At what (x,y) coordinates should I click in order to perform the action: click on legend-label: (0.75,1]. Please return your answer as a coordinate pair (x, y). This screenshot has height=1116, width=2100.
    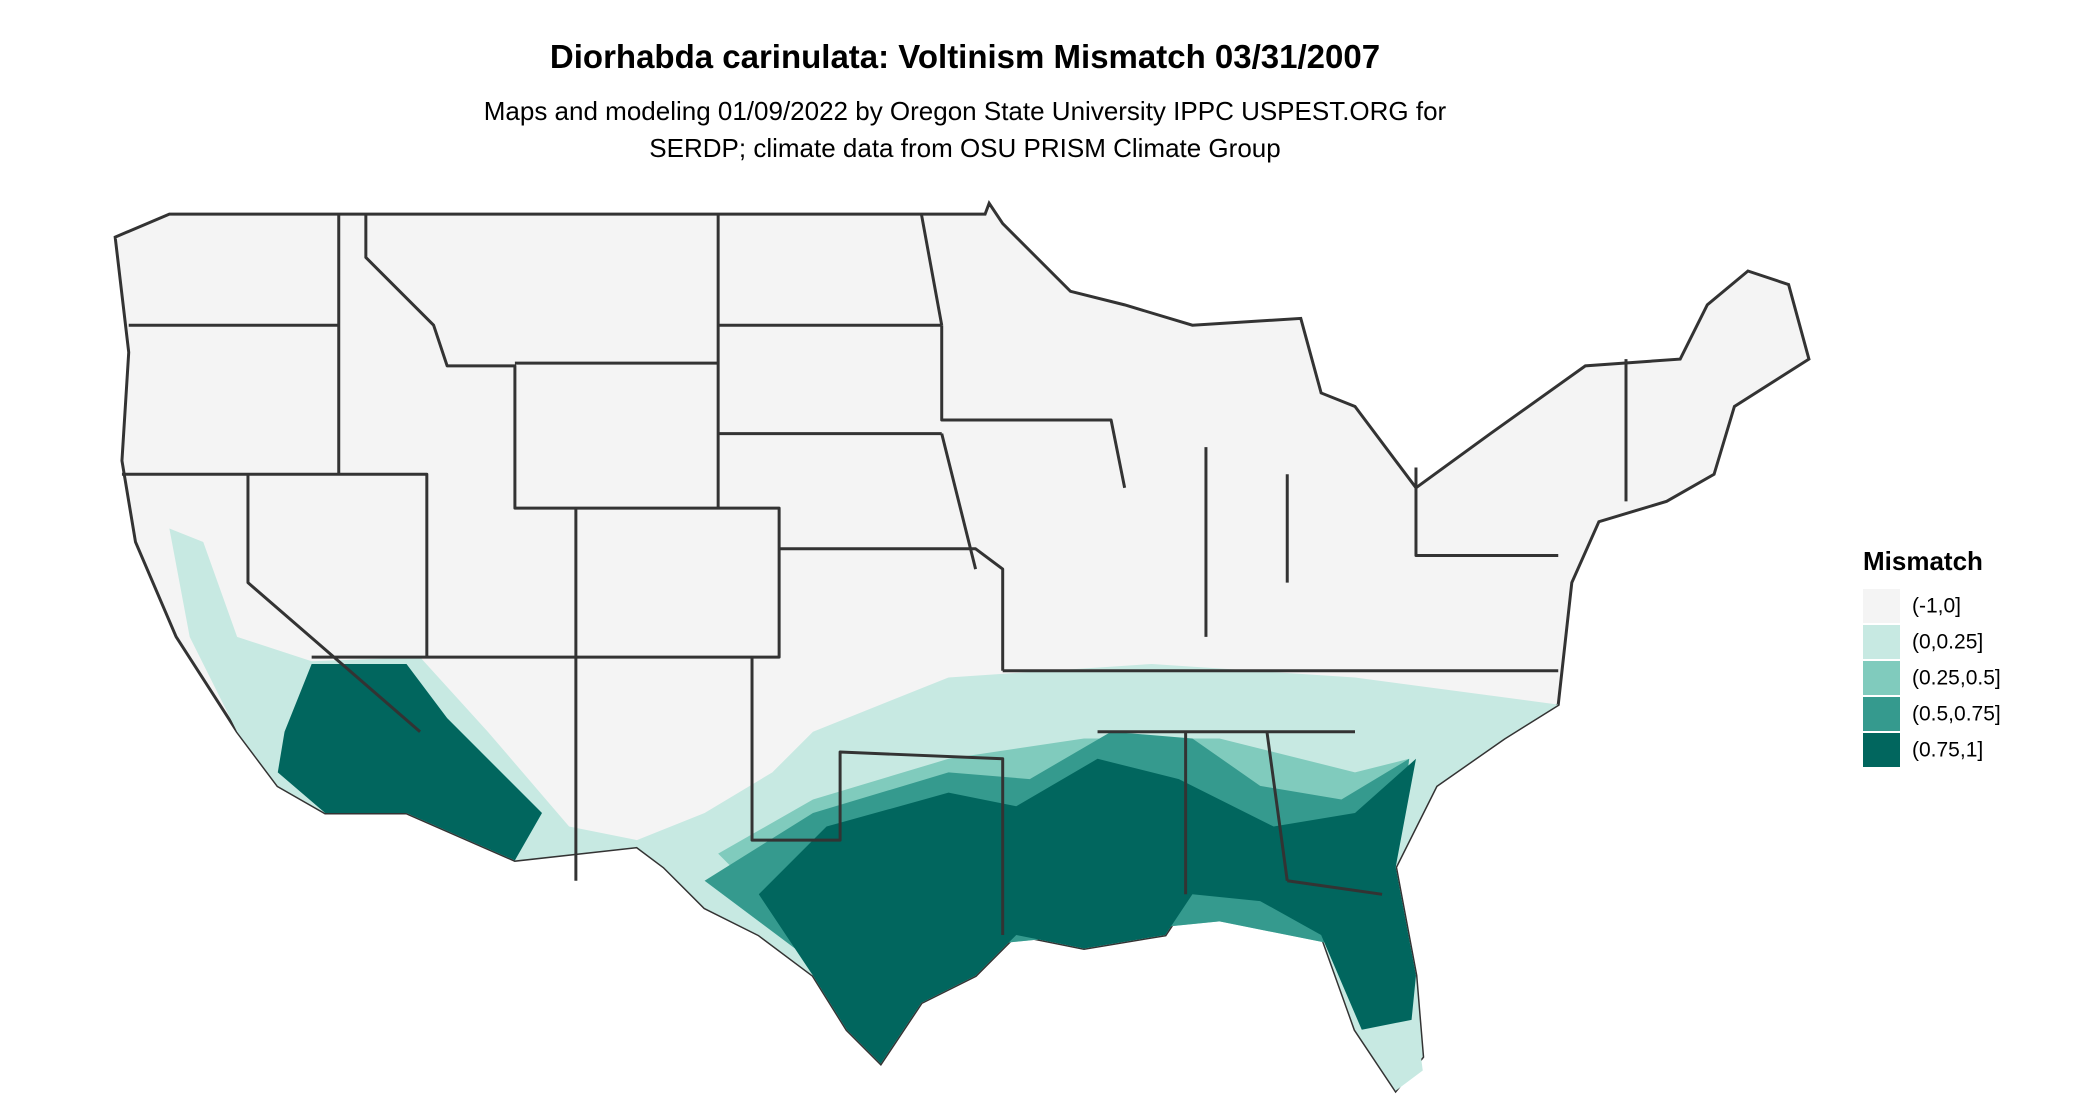
    Looking at the image, I should click on (1947, 750).